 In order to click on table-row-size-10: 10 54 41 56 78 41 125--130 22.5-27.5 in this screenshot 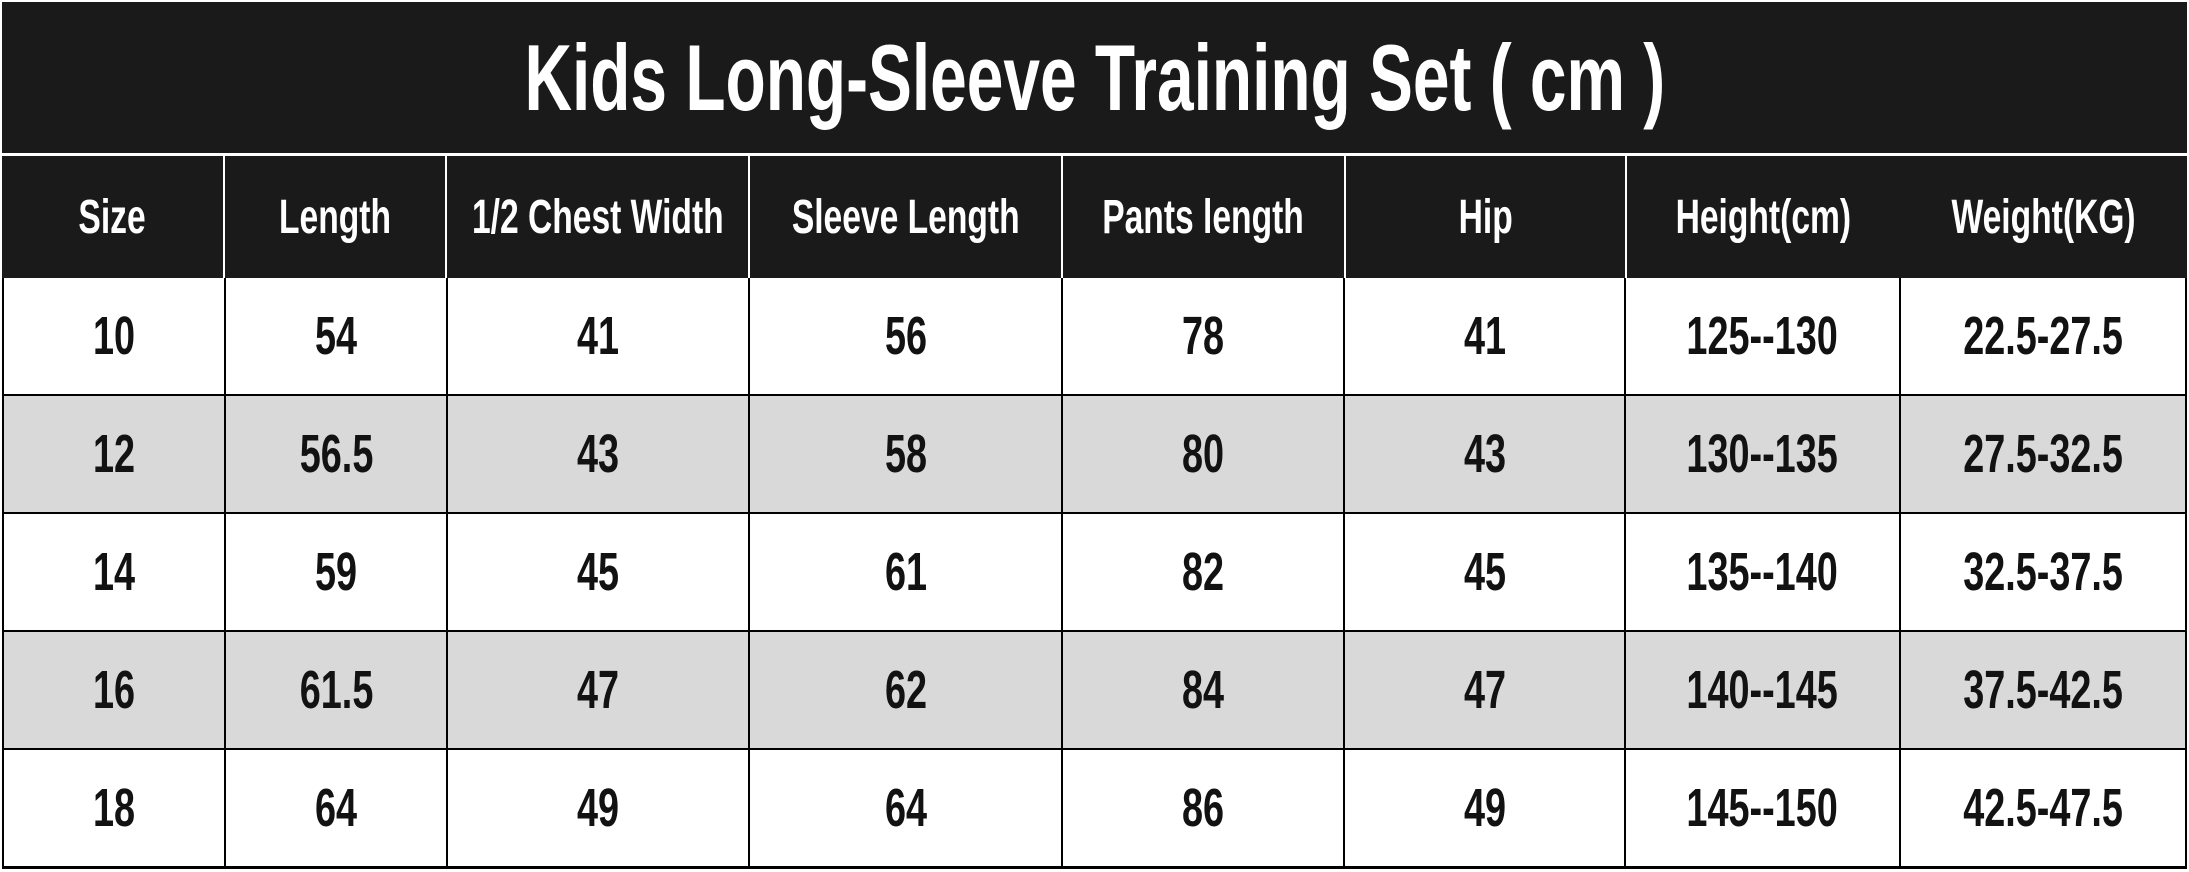, I will do `click(1094, 336)`.